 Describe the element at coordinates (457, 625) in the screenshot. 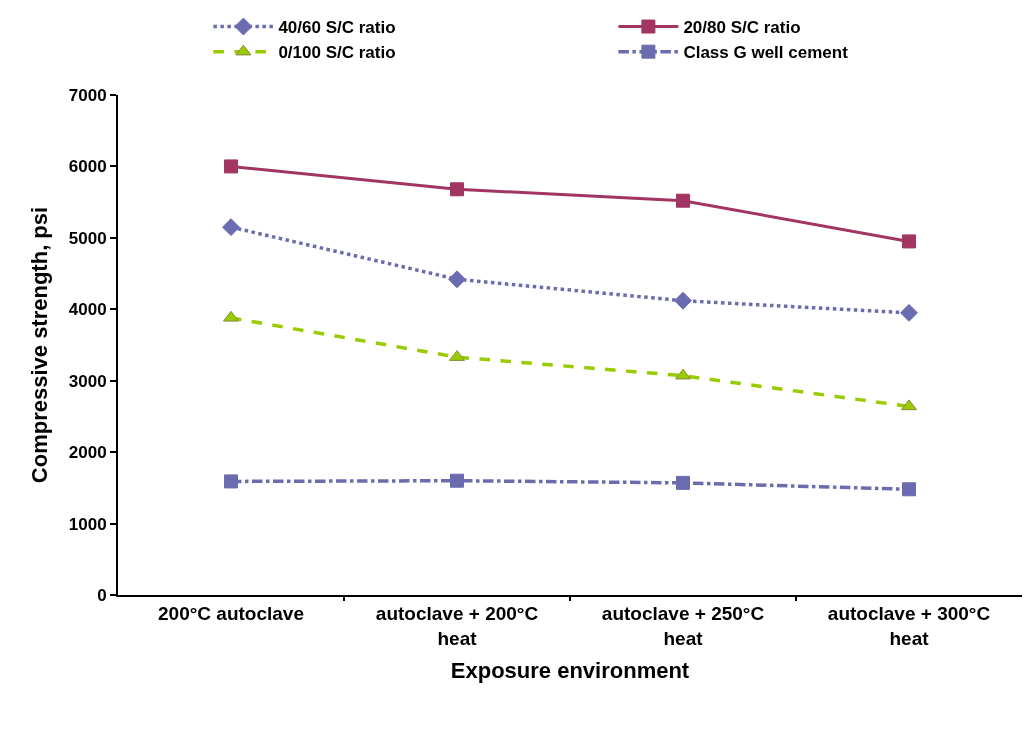

I see `x-tick-label: autoclave + 200°C heat` at that location.